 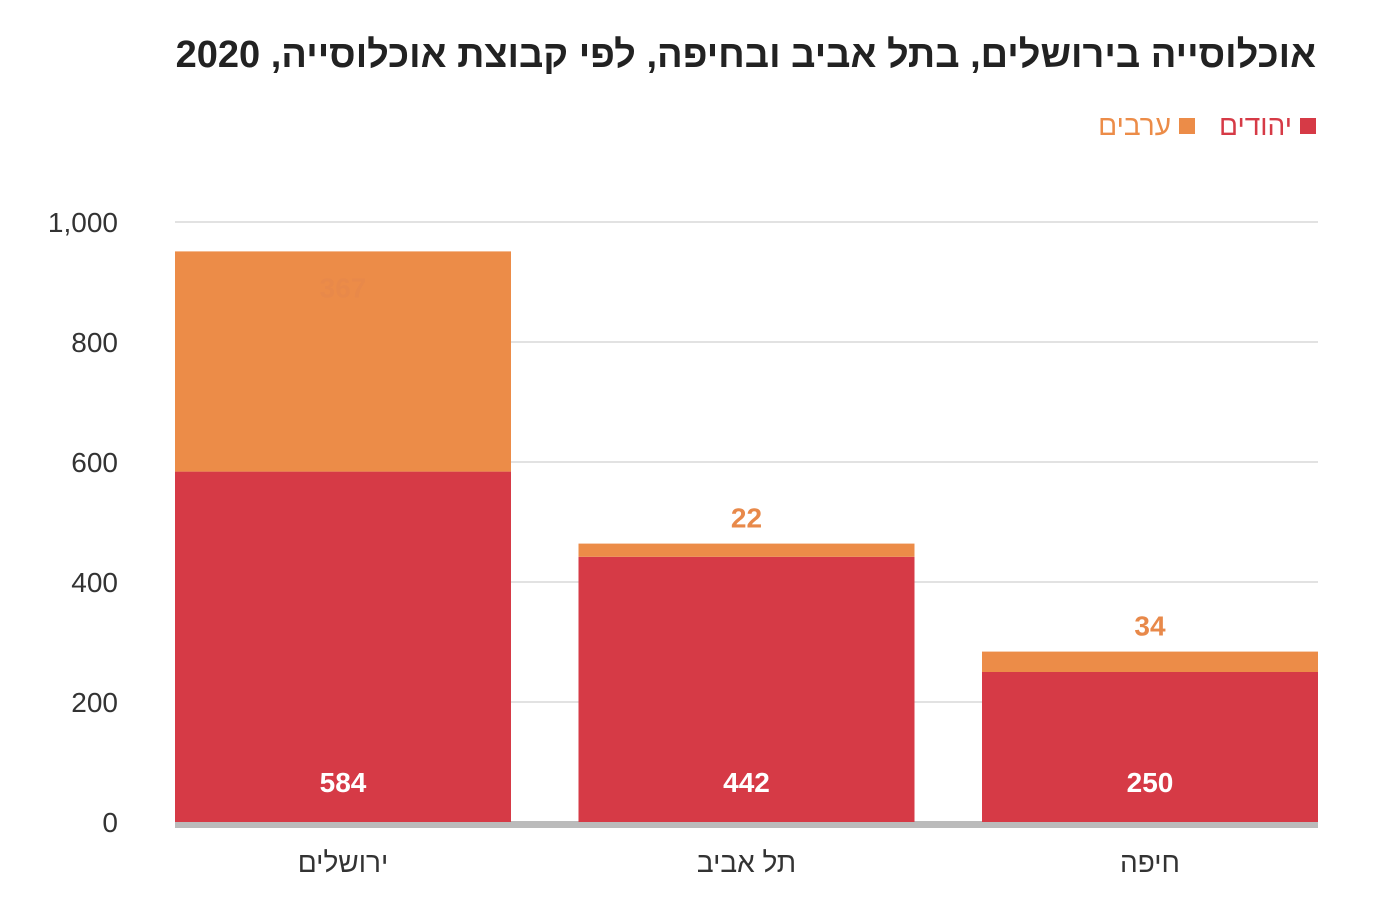 I want to click on y-tick-label-800: 800, so click(x=94, y=342).